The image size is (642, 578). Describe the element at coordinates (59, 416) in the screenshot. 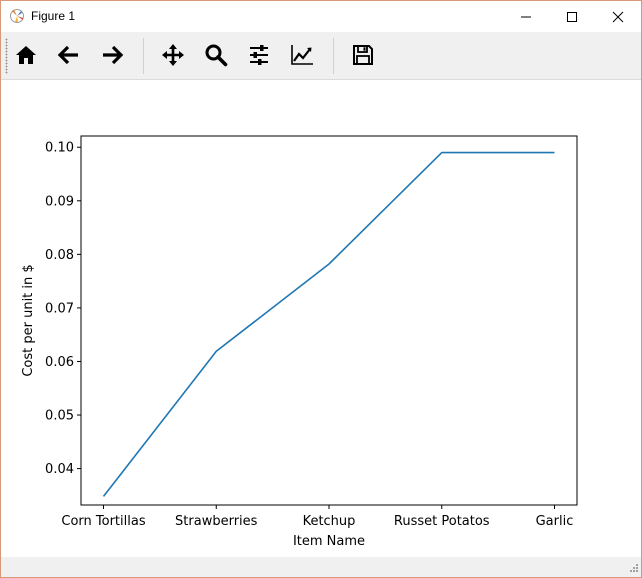

I see `y-tick-label: 0.05` at that location.